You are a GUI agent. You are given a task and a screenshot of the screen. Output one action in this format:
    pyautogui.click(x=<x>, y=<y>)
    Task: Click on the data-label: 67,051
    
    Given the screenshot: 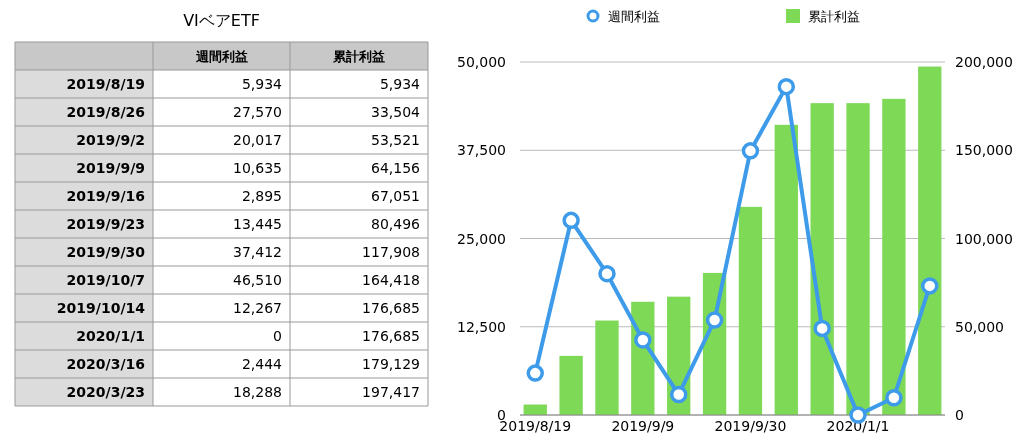 What is the action you would take?
    pyautogui.click(x=395, y=196)
    